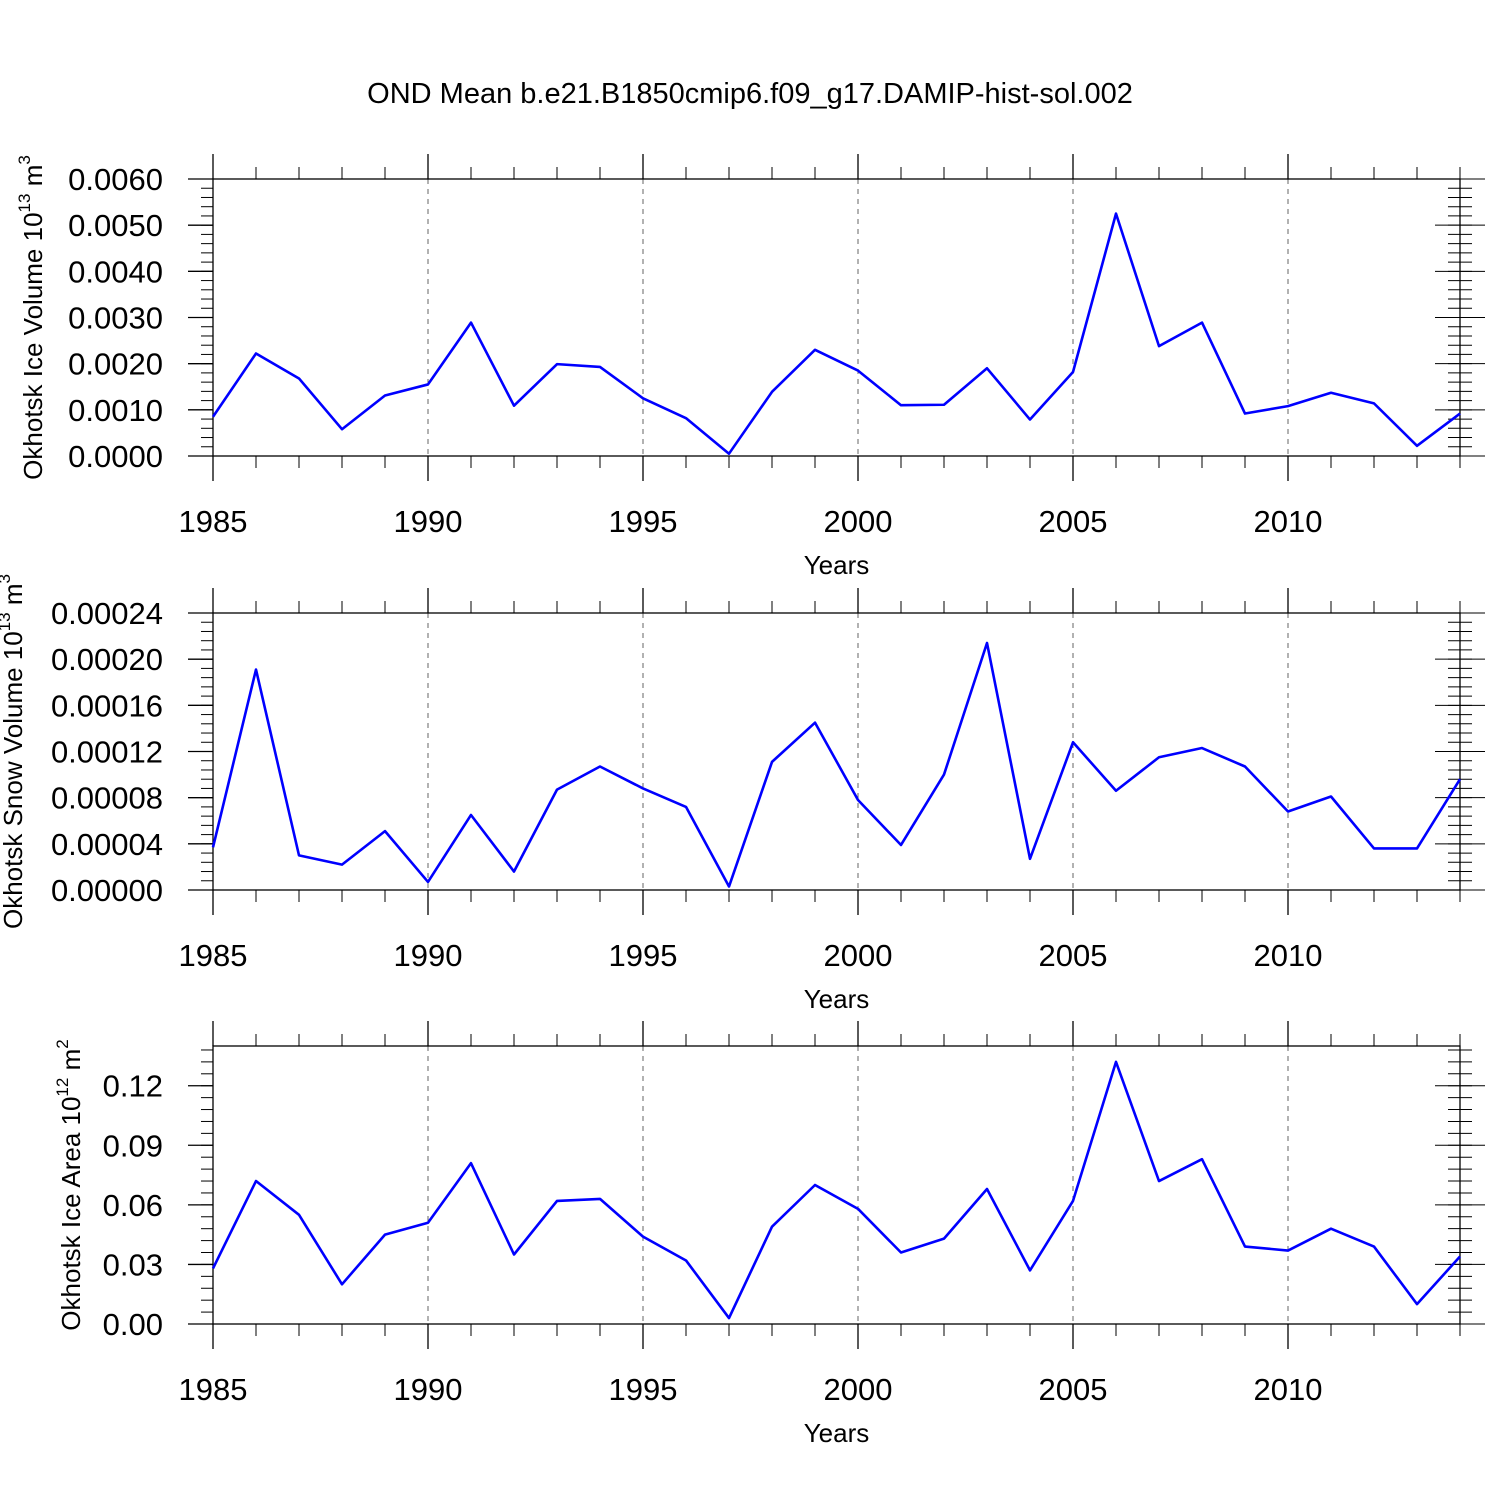 The width and height of the screenshot is (1500, 1505). I want to click on y-tick-label: 0.06, so click(133, 1205).